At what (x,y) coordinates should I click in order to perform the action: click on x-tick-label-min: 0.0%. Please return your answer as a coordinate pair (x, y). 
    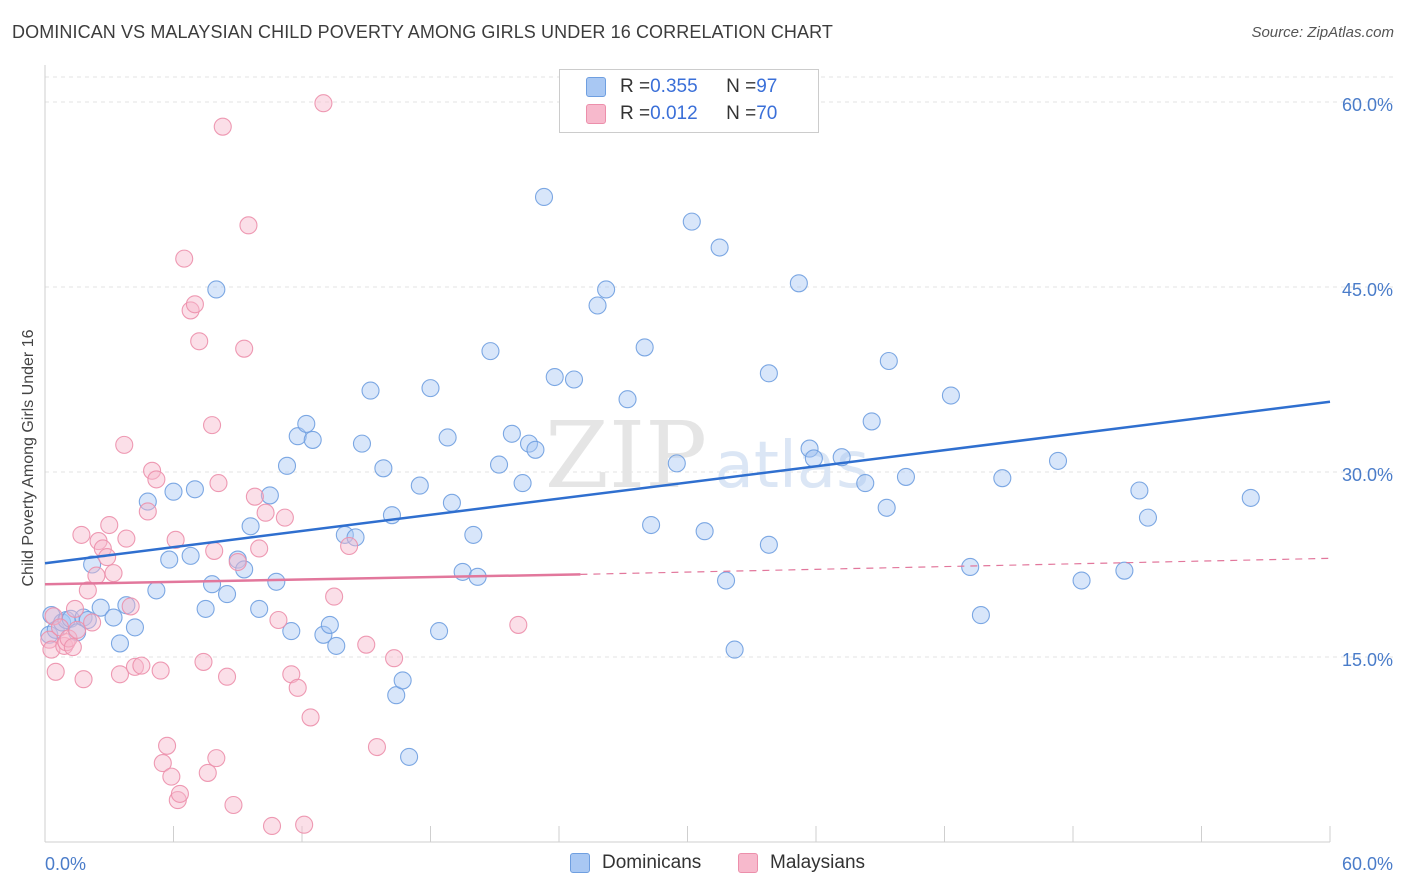
    Looking at the image, I should click on (65, 864).